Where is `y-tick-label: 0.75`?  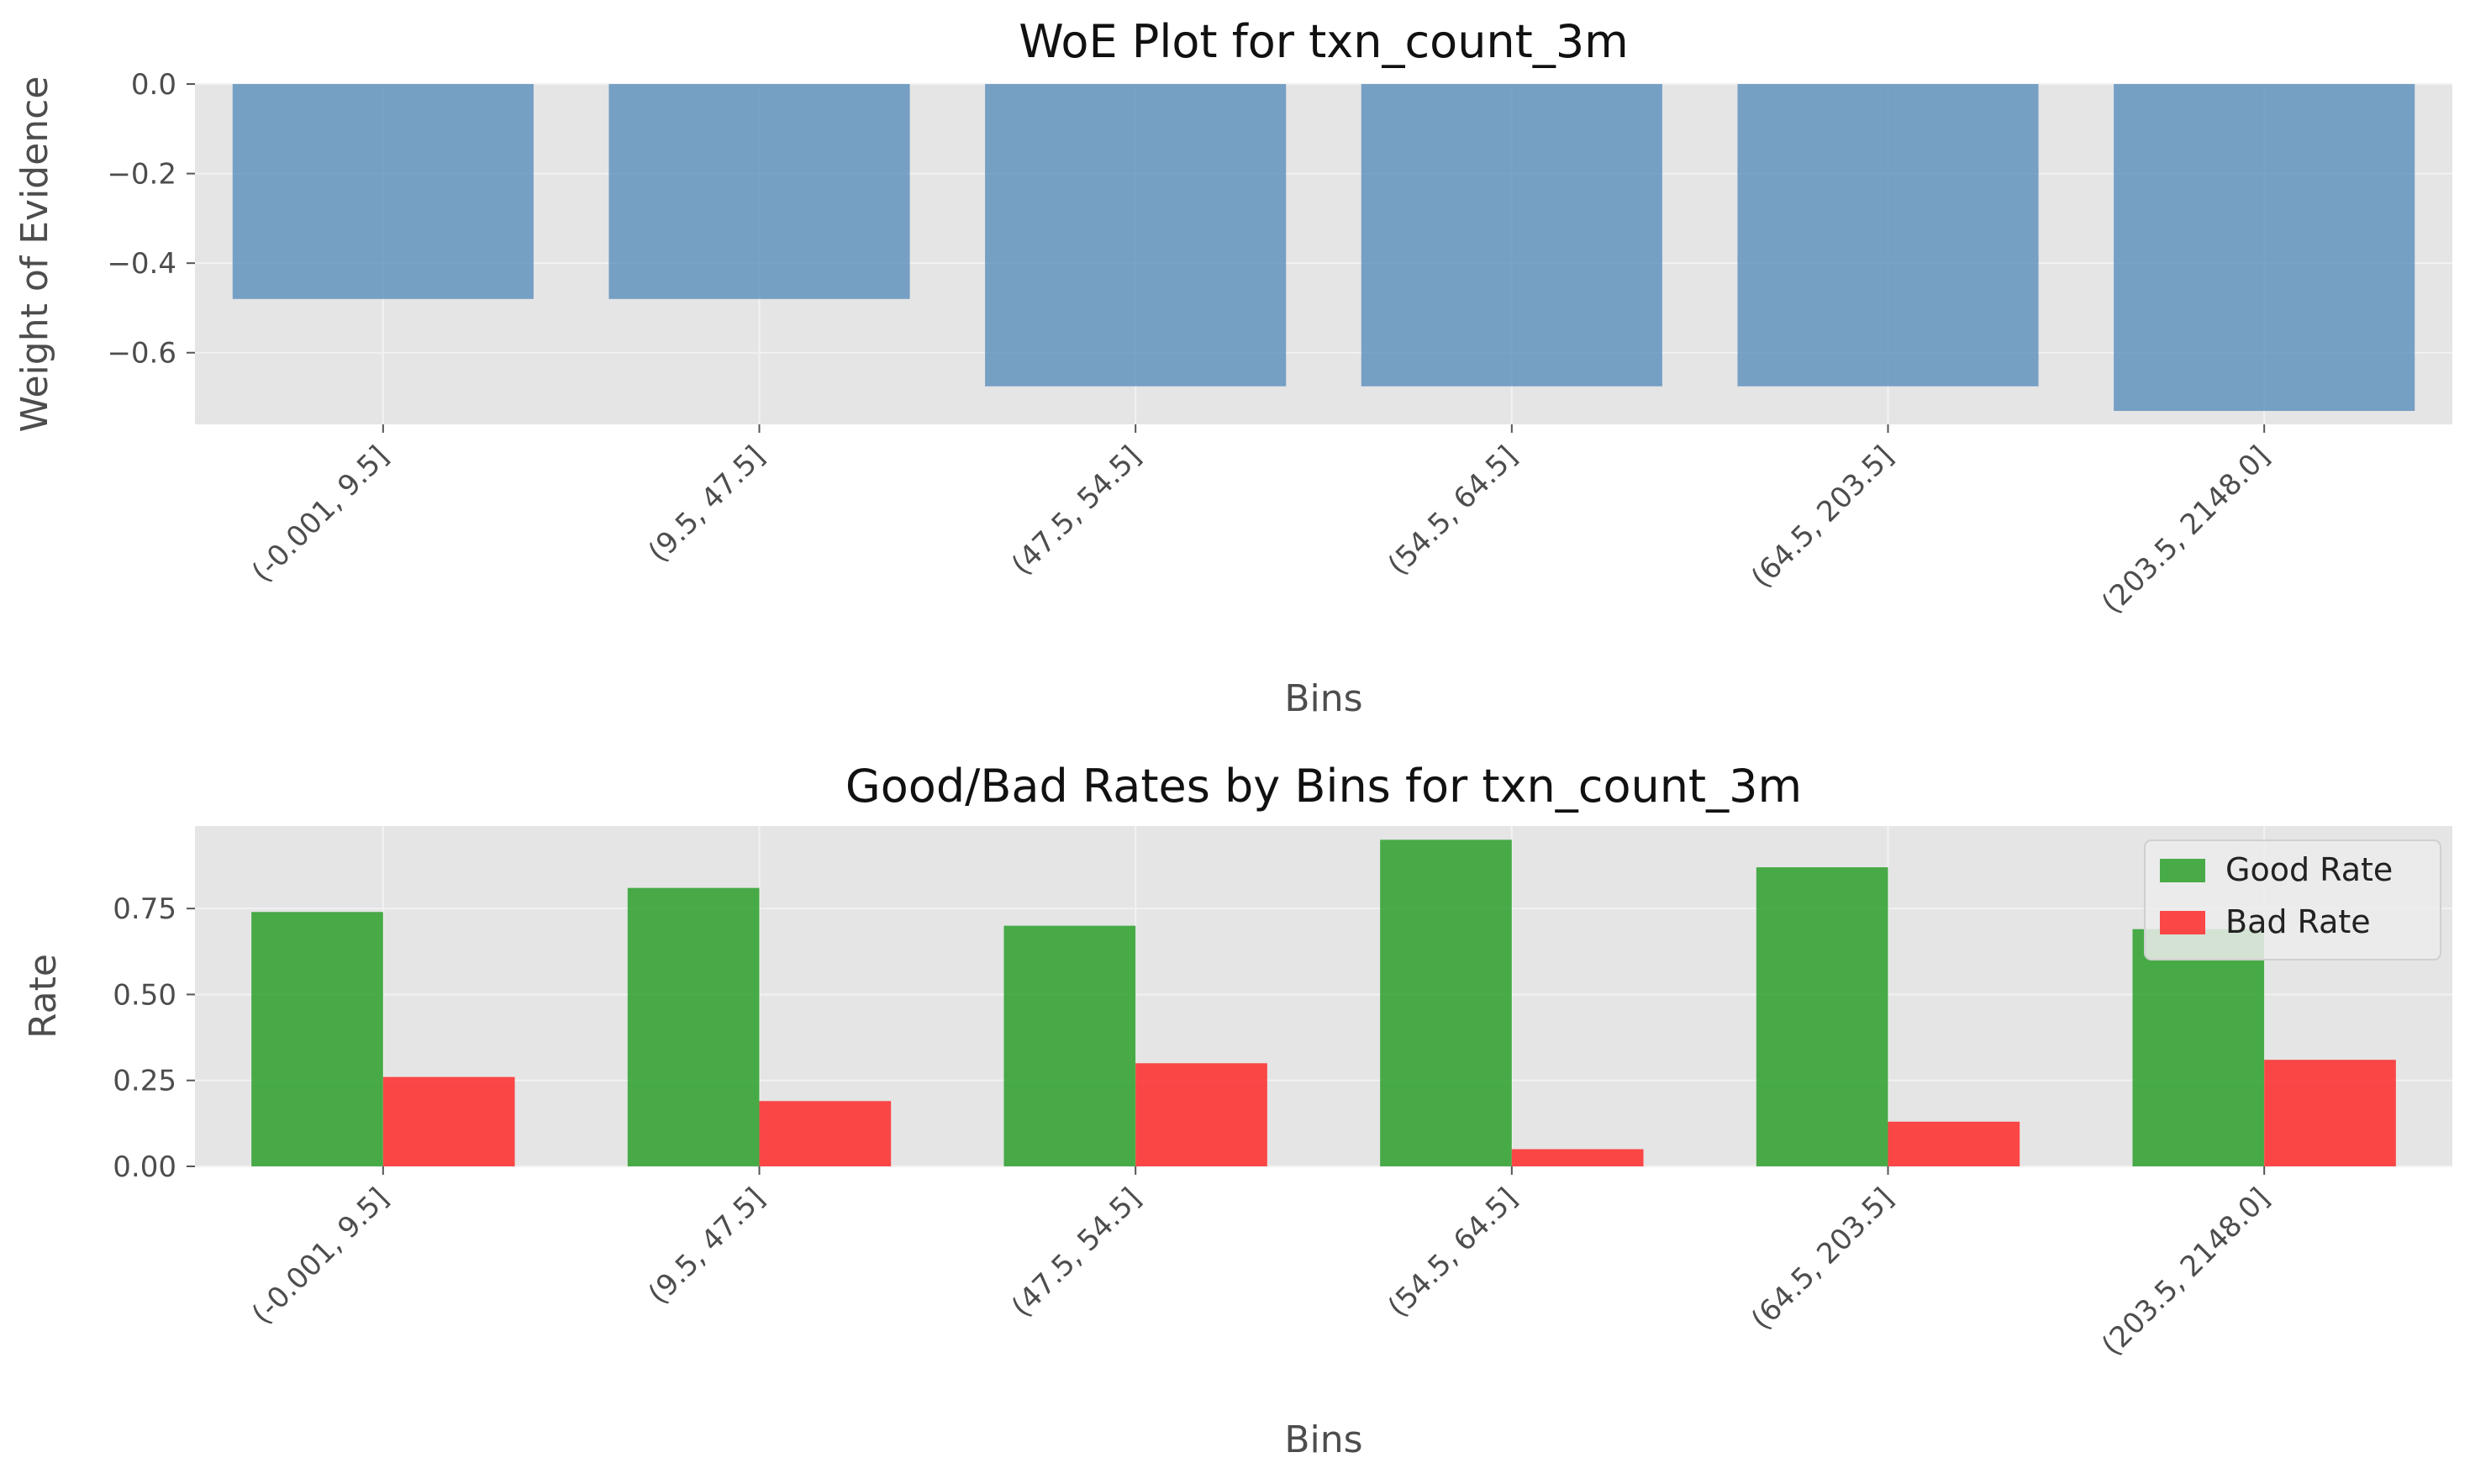
y-tick-label: 0.75 is located at coordinates (144, 909).